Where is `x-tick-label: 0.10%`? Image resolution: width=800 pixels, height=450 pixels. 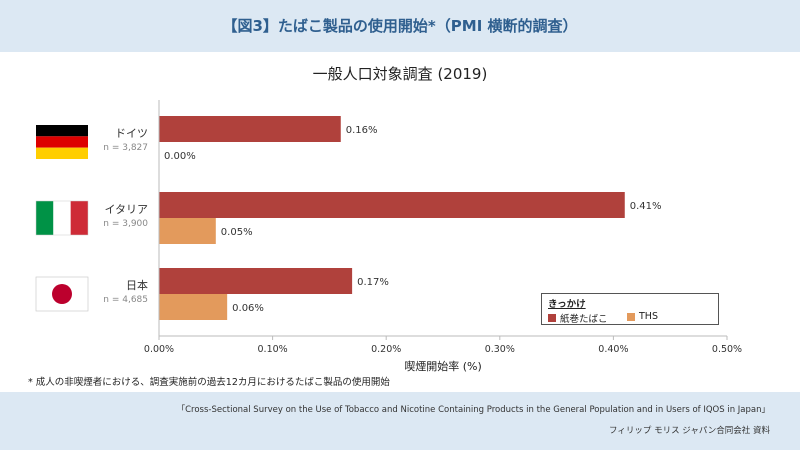
x-tick-label: 0.10% is located at coordinates (273, 349).